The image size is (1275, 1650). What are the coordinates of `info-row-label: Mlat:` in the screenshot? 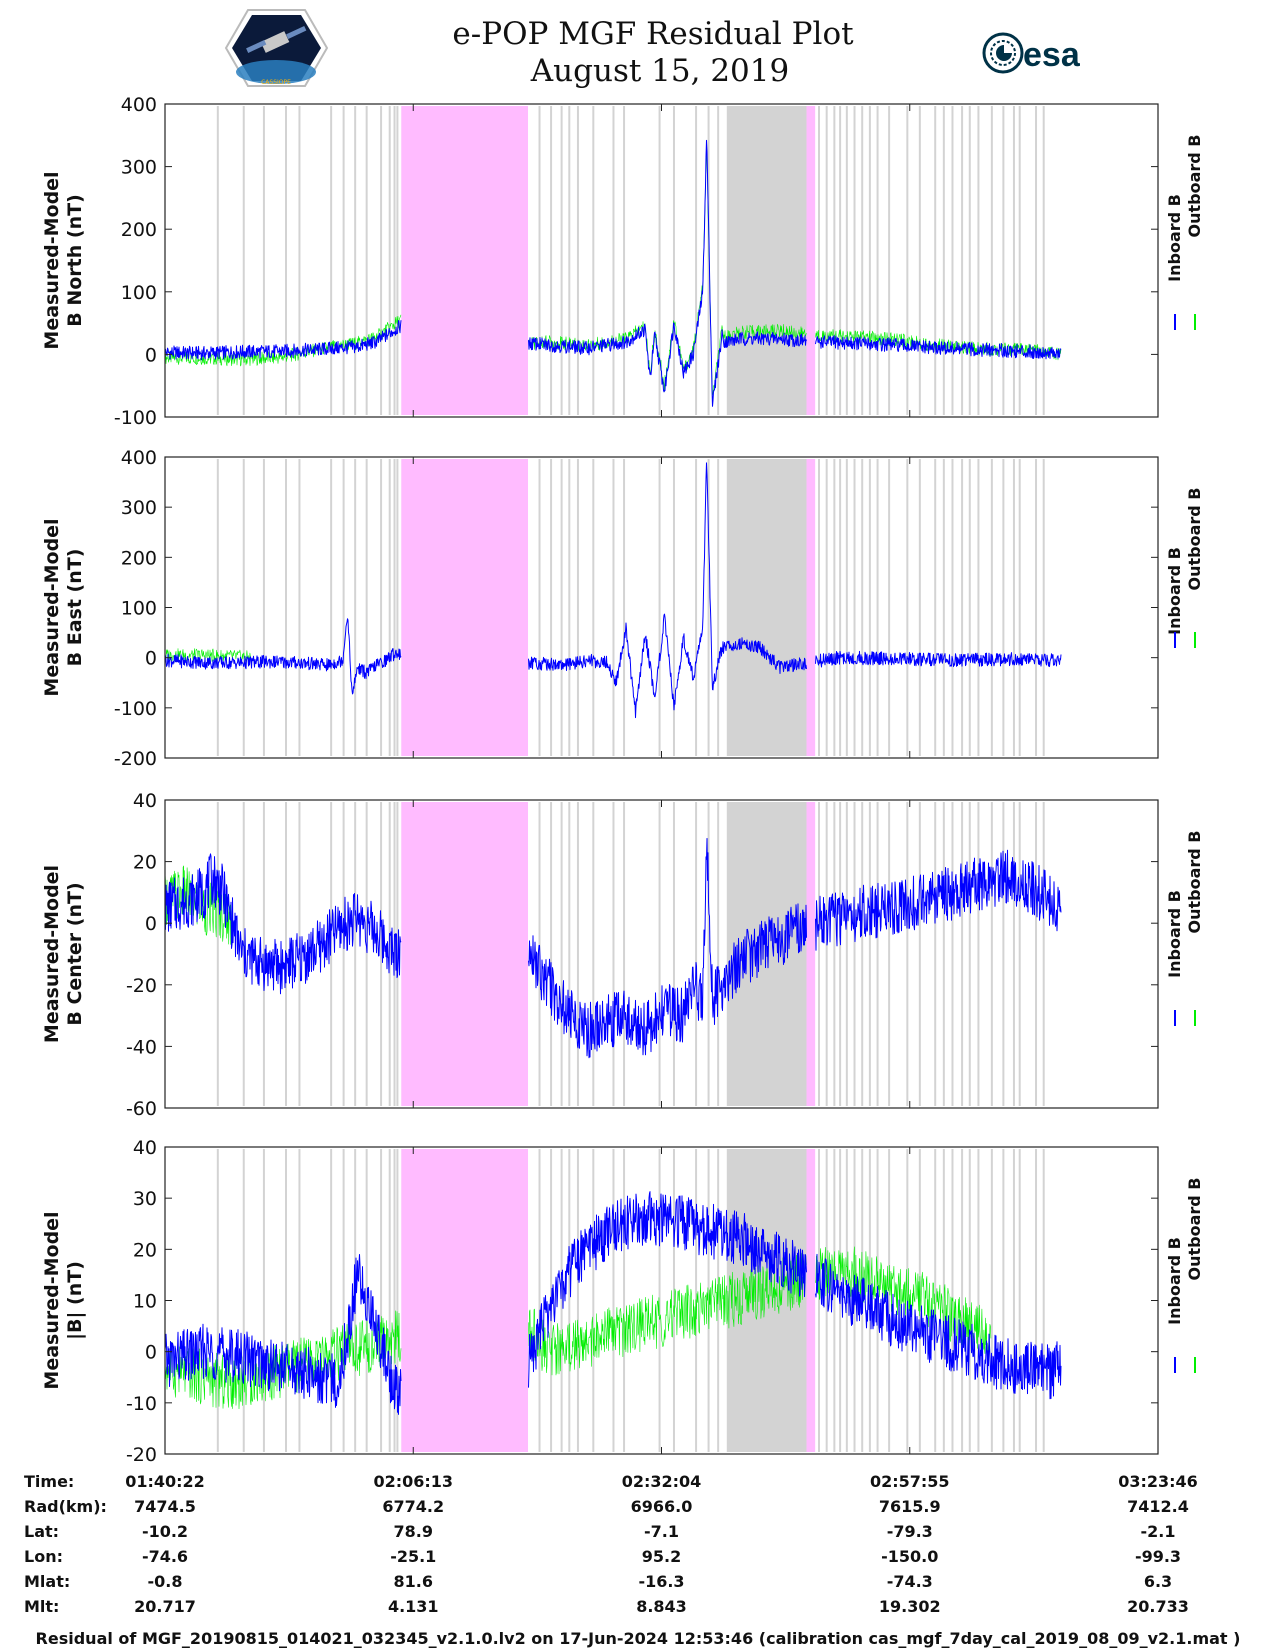 It's located at (47, 1581).